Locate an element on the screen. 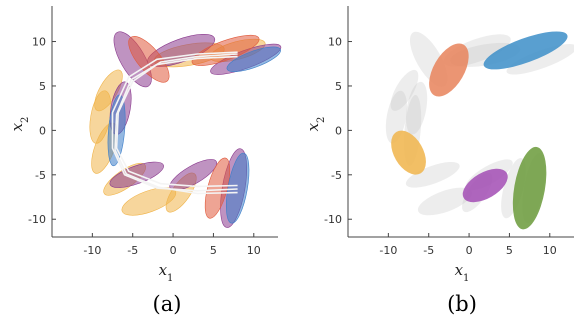 The image size is (574, 325). panel-b-y-label: x2 is located at coordinates (315, 124).